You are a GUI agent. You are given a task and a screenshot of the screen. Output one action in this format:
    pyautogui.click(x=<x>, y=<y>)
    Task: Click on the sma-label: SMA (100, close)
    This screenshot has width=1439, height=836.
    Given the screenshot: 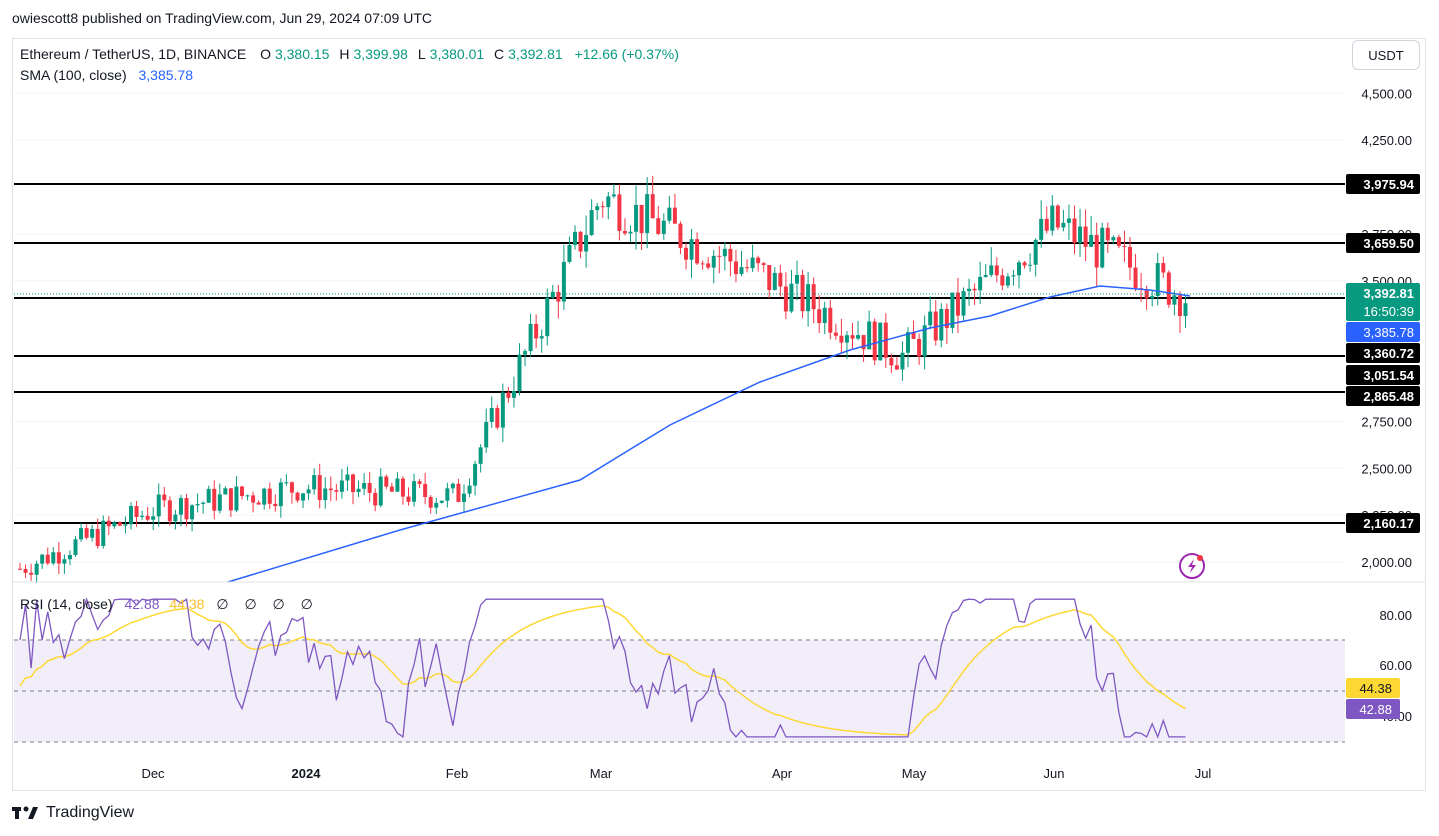 What is the action you would take?
    pyautogui.click(x=73, y=75)
    